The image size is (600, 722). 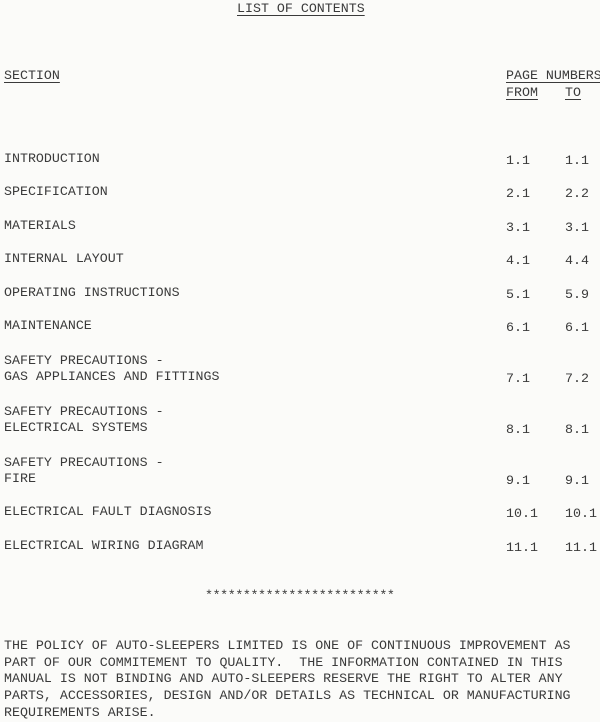 I want to click on page-title: LIST OF CONTENTS, so click(x=301, y=8).